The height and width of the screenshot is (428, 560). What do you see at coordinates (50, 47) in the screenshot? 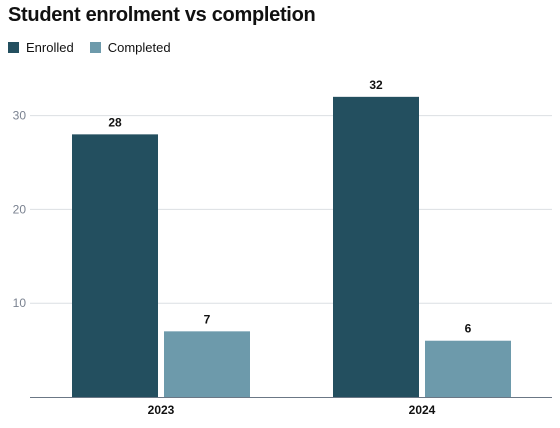
I see `legend-label-enrolled: Enrolled` at bounding box center [50, 47].